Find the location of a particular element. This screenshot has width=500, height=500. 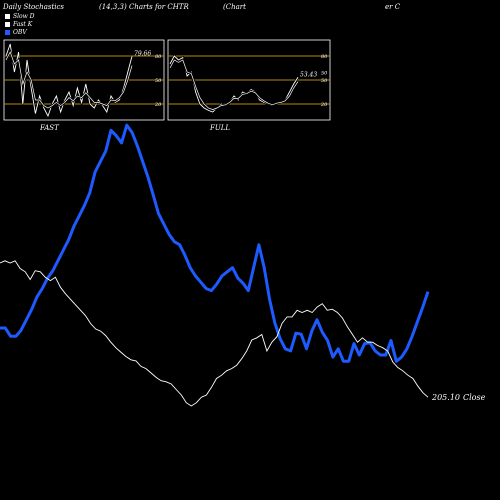

full-series-outline is located at coordinates (233, 84).